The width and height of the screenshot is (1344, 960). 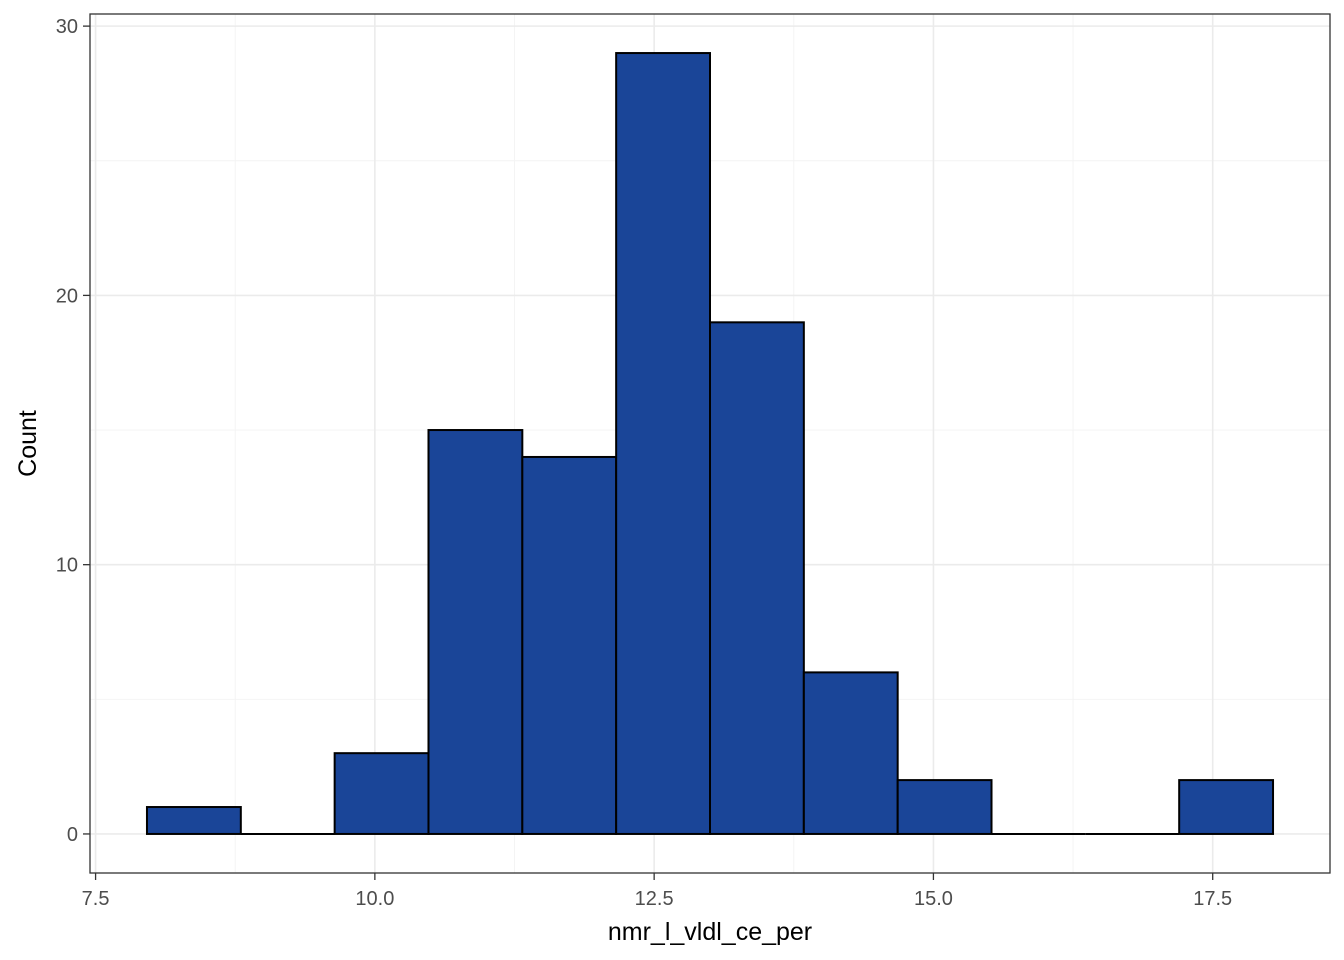 I want to click on x-tick-label: 10.0, so click(x=374, y=899).